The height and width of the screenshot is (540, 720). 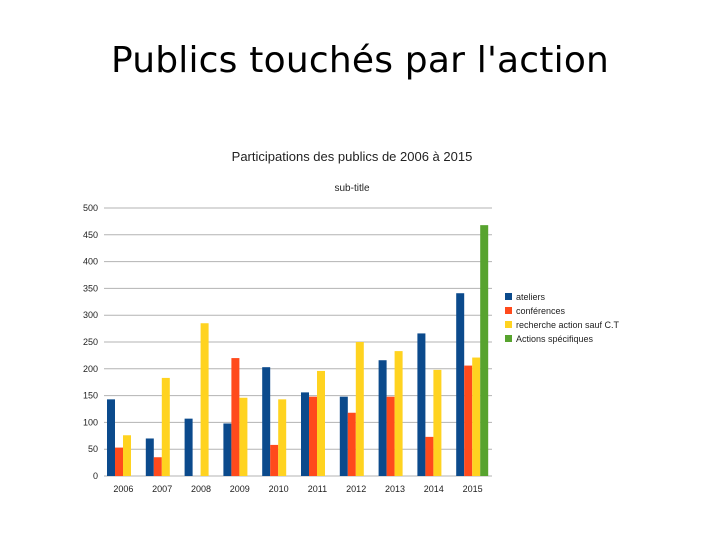 What do you see at coordinates (321, 423) in the screenshot?
I see `bar-recherche-action-sauf-c-t-2011` at bounding box center [321, 423].